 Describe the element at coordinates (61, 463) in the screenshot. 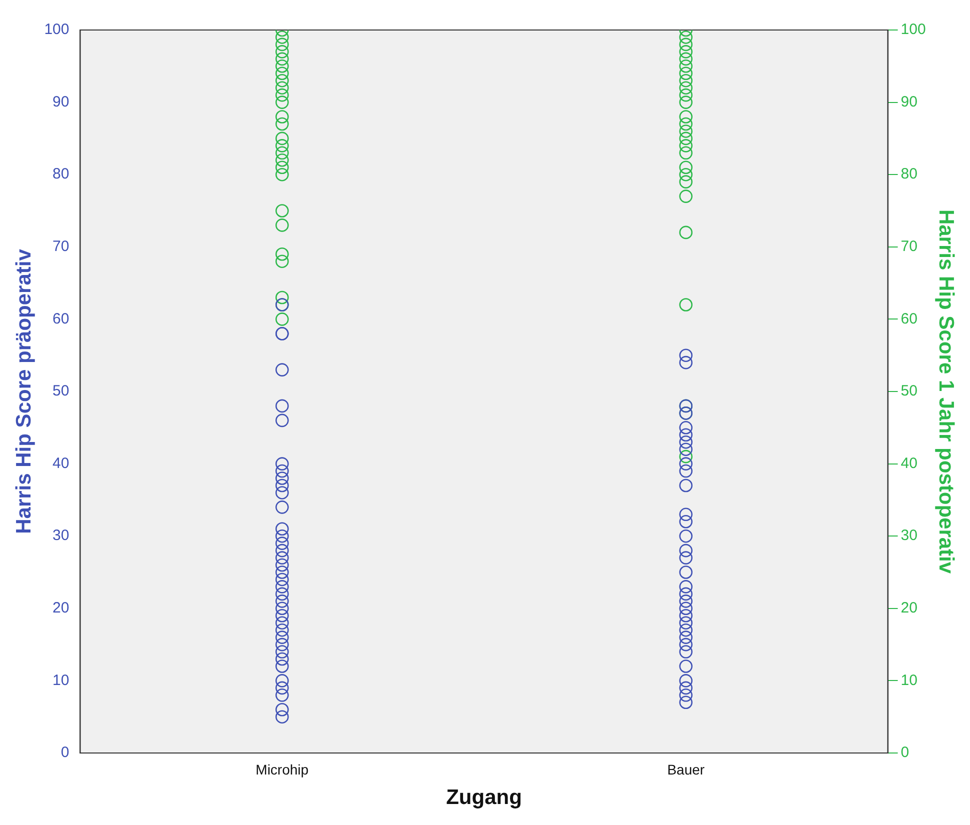

I see `y-tick-label: 40` at that location.